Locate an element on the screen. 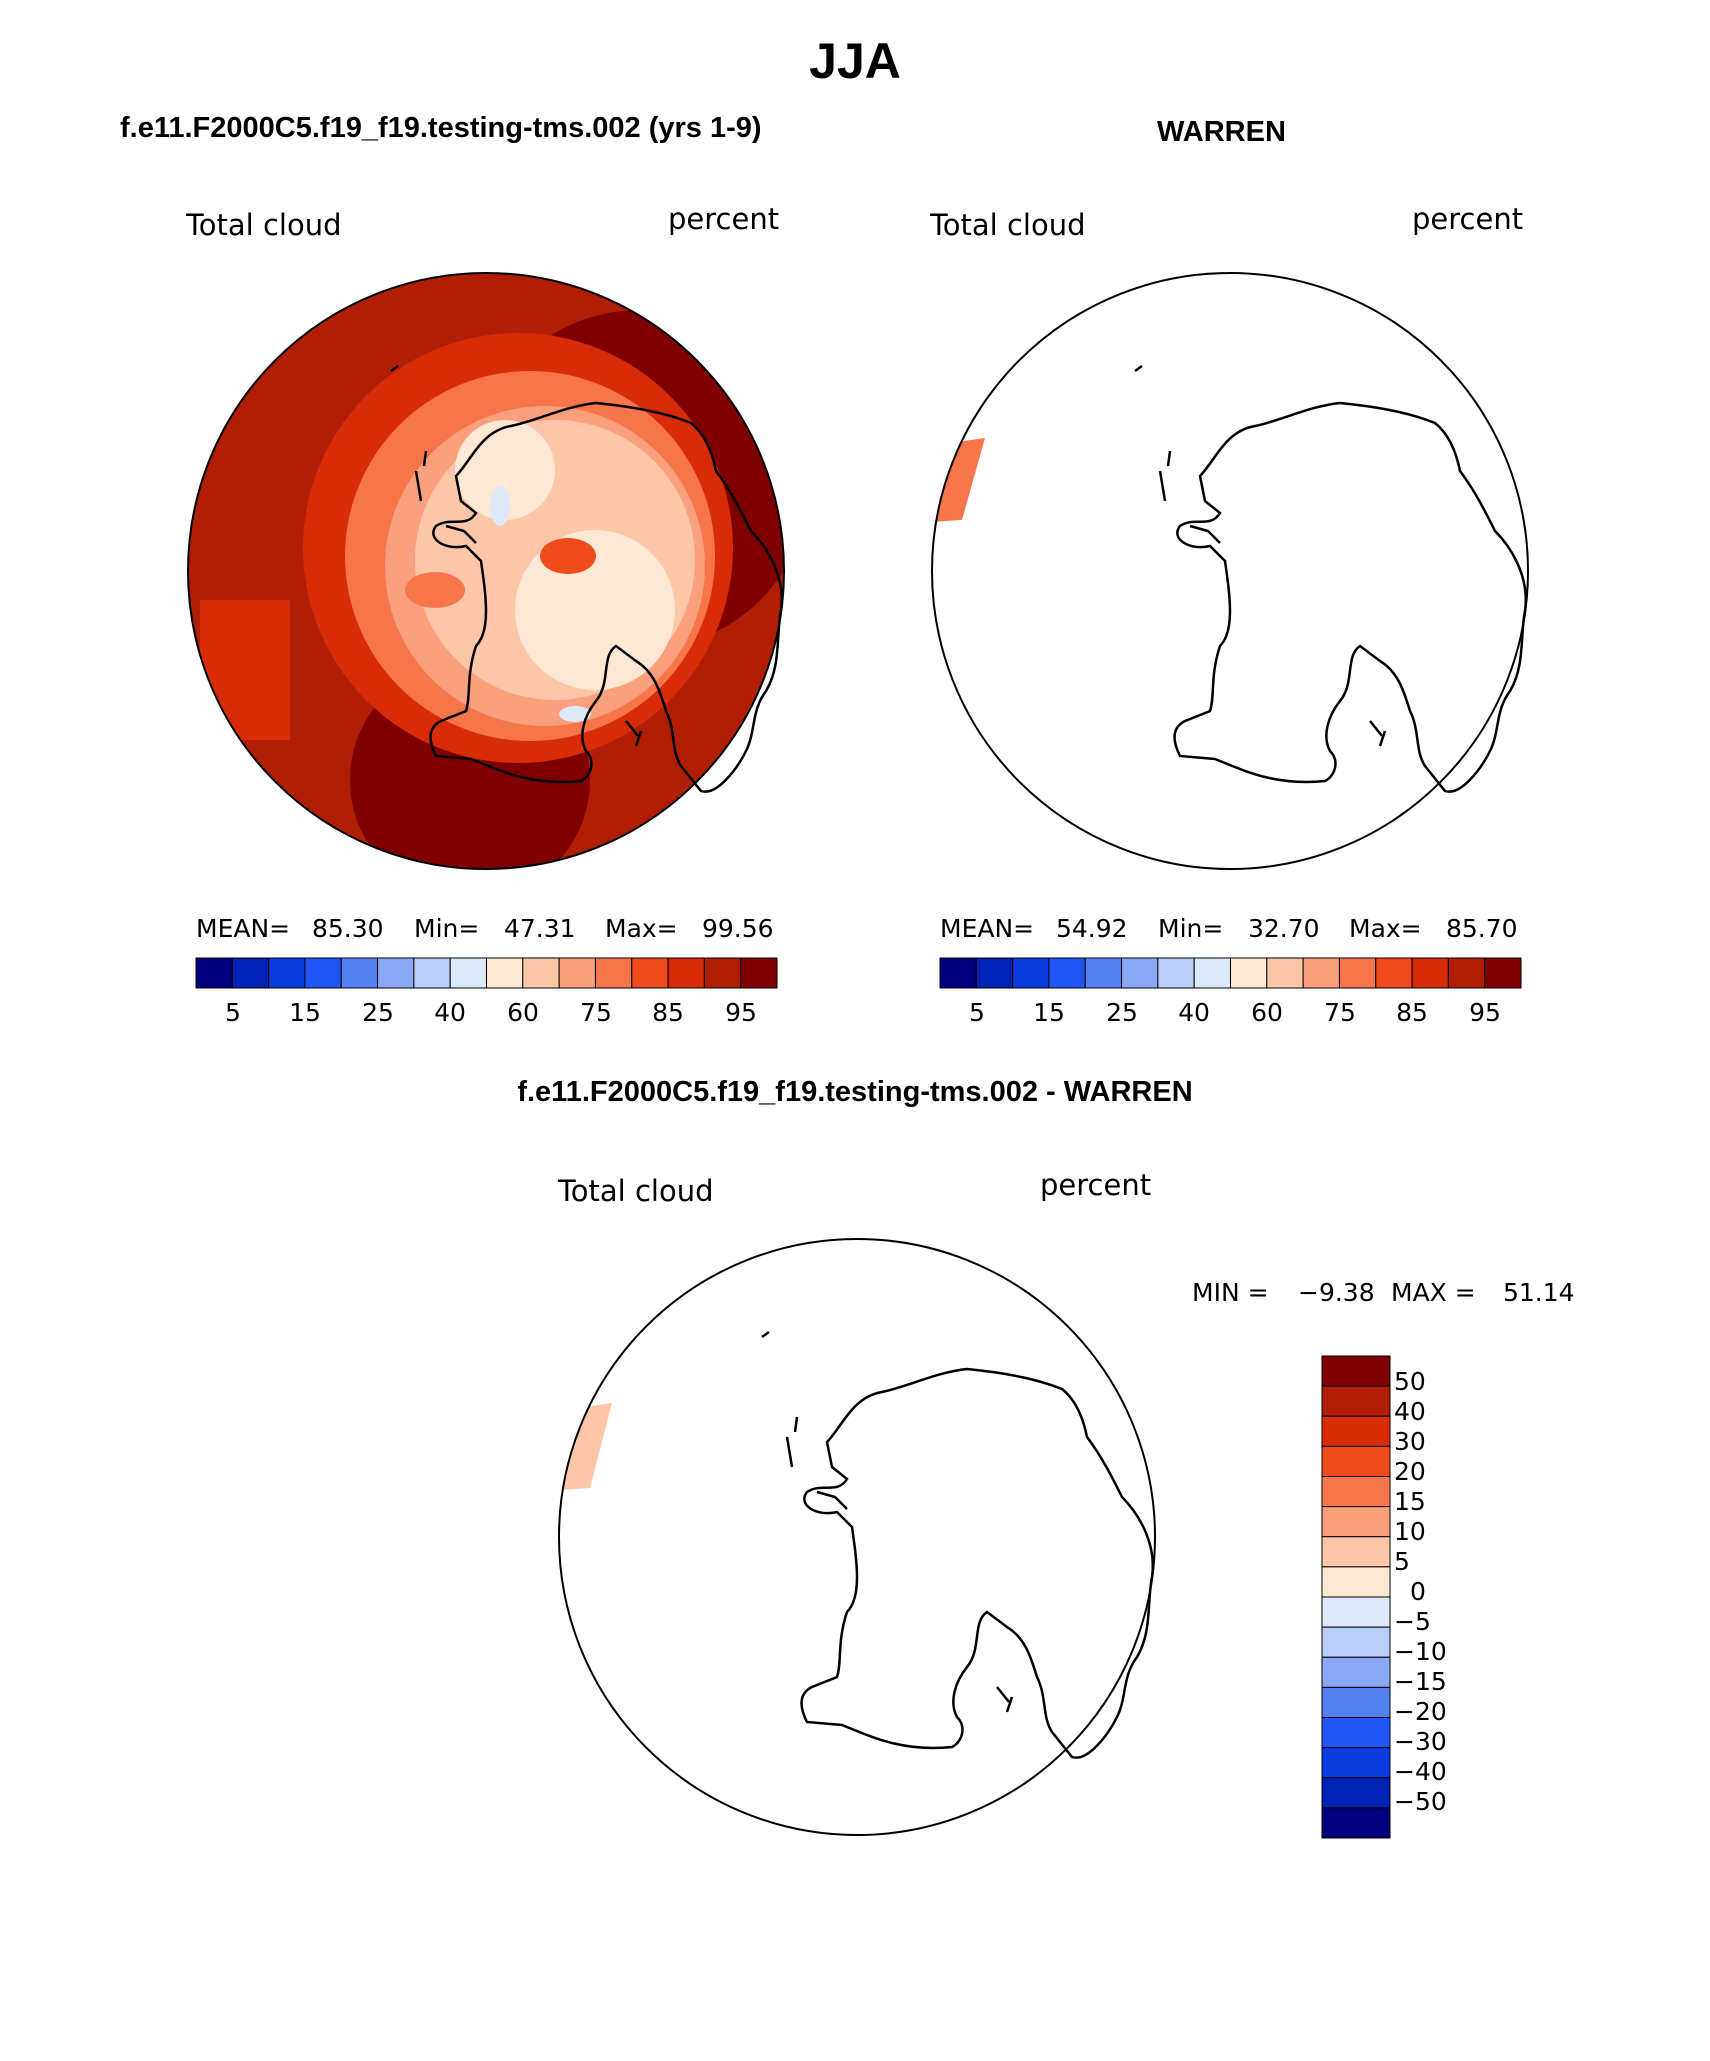  colorbar-label: 50 is located at coordinates (1410, 1381).